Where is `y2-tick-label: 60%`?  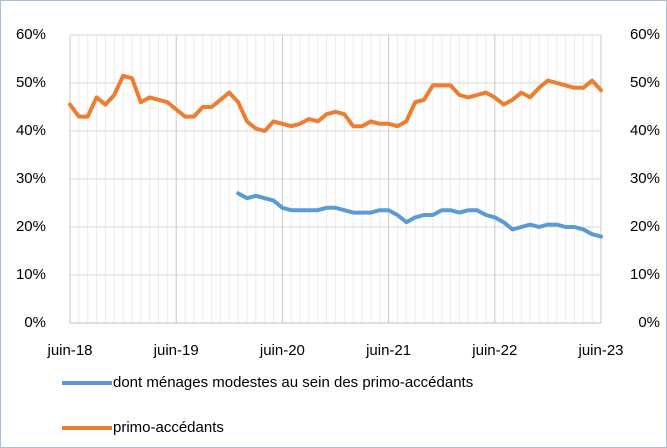 y2-tick-label: 60% is located at coordinates (645, 34).